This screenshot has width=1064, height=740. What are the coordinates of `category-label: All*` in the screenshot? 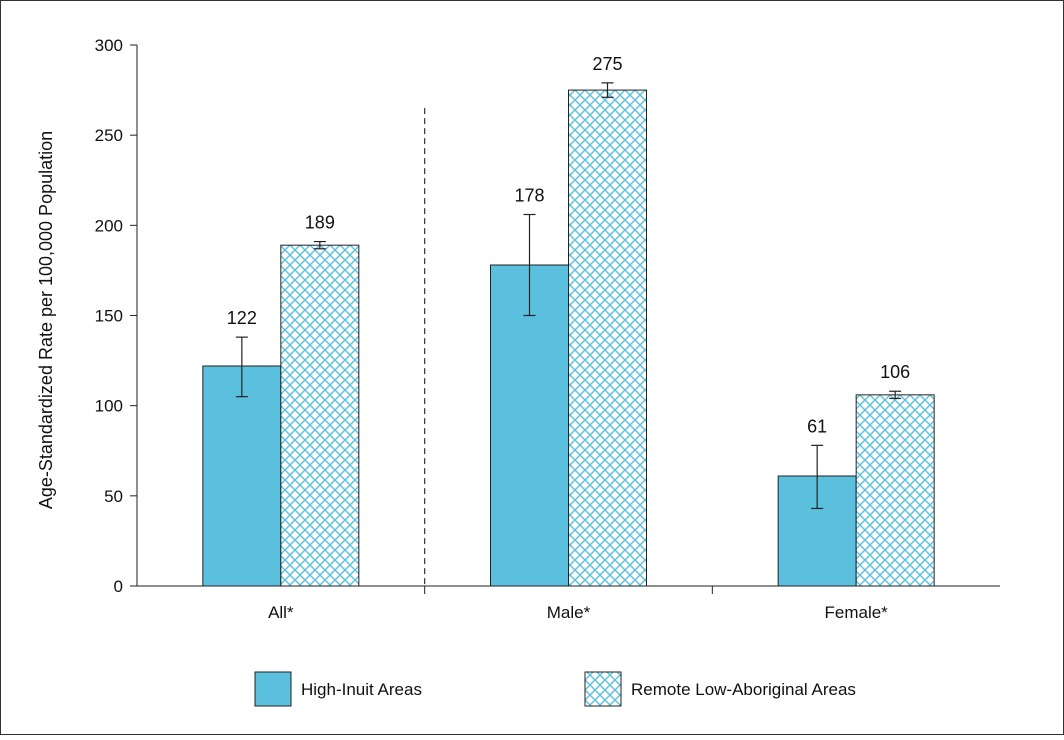 It's located at (281, 612).